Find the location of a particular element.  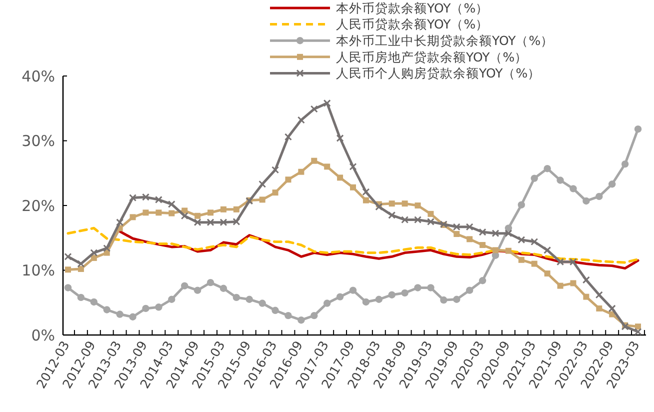

legend-label: 本外币工业中长期贷款余额YOY（%） is located at coordinates (445, 40).